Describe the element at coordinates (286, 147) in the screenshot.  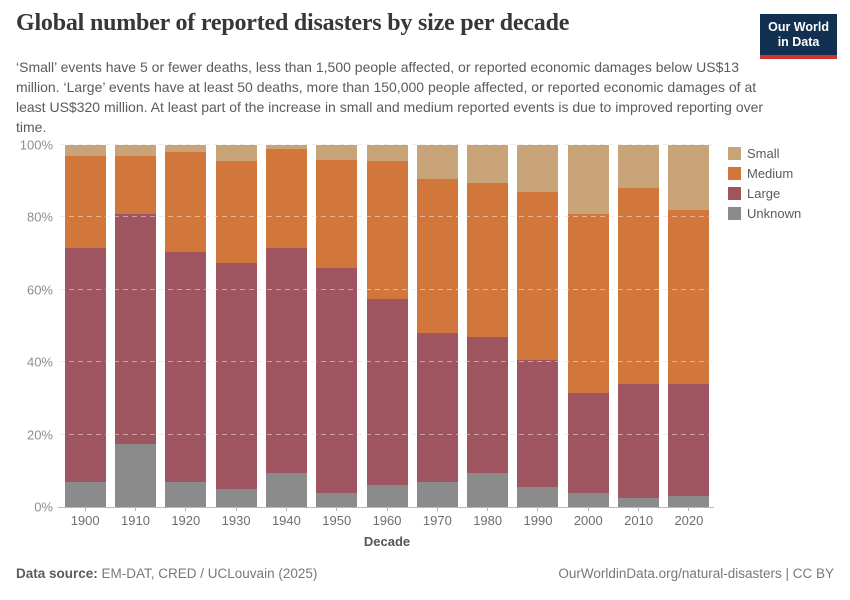
I see `bar-segment-1940-small` at that location.